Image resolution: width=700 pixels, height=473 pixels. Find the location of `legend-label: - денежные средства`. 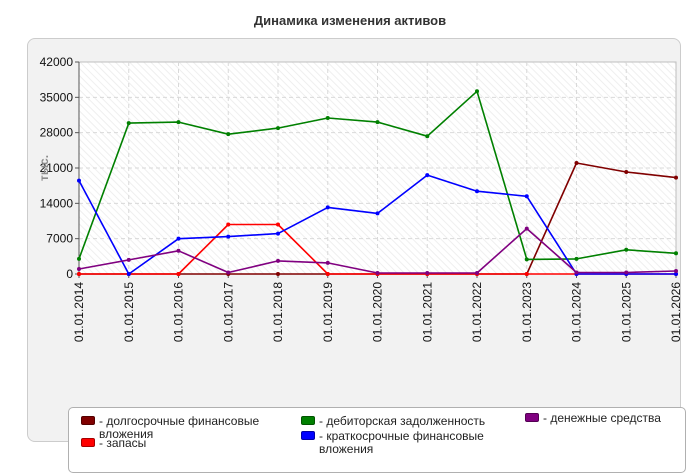

legend-label: - денежные средства is located at coordinates (602, 418).